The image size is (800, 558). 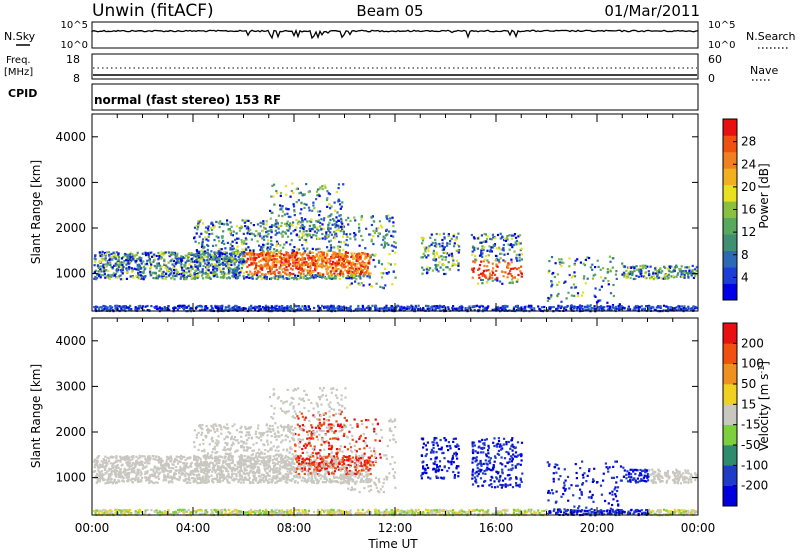 I want to click on colorbar-swatch, so click(x=730, y=259).